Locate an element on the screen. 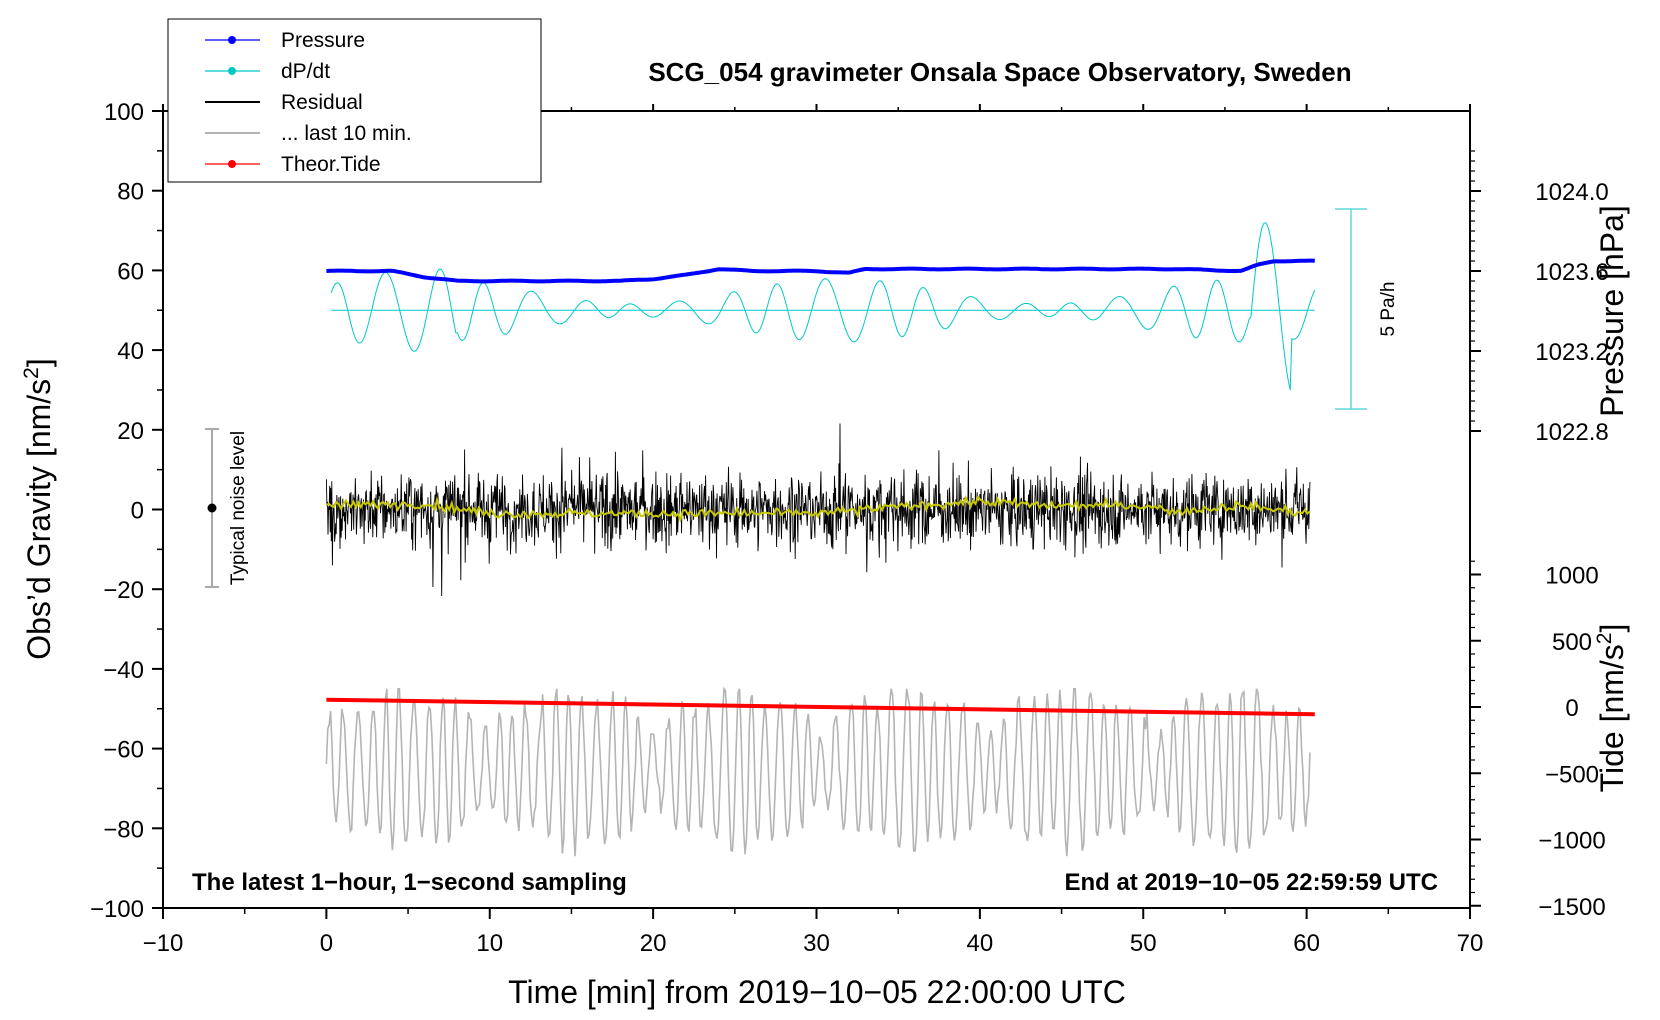  y-tick-label: 20 is located at coordinates (130, 431).